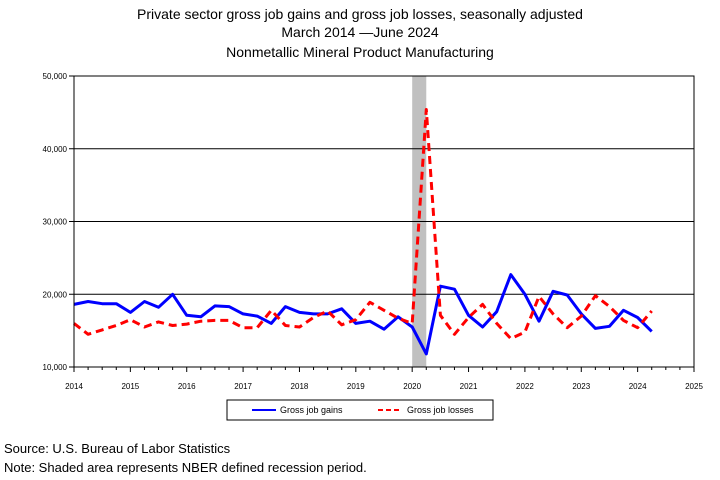 The width and height of the screenshot is (720, 480). What do you see at coordinates (55, 222) in the screenshot?
I see `y-tick-label: 30,000` at bounding box center [55, 222].